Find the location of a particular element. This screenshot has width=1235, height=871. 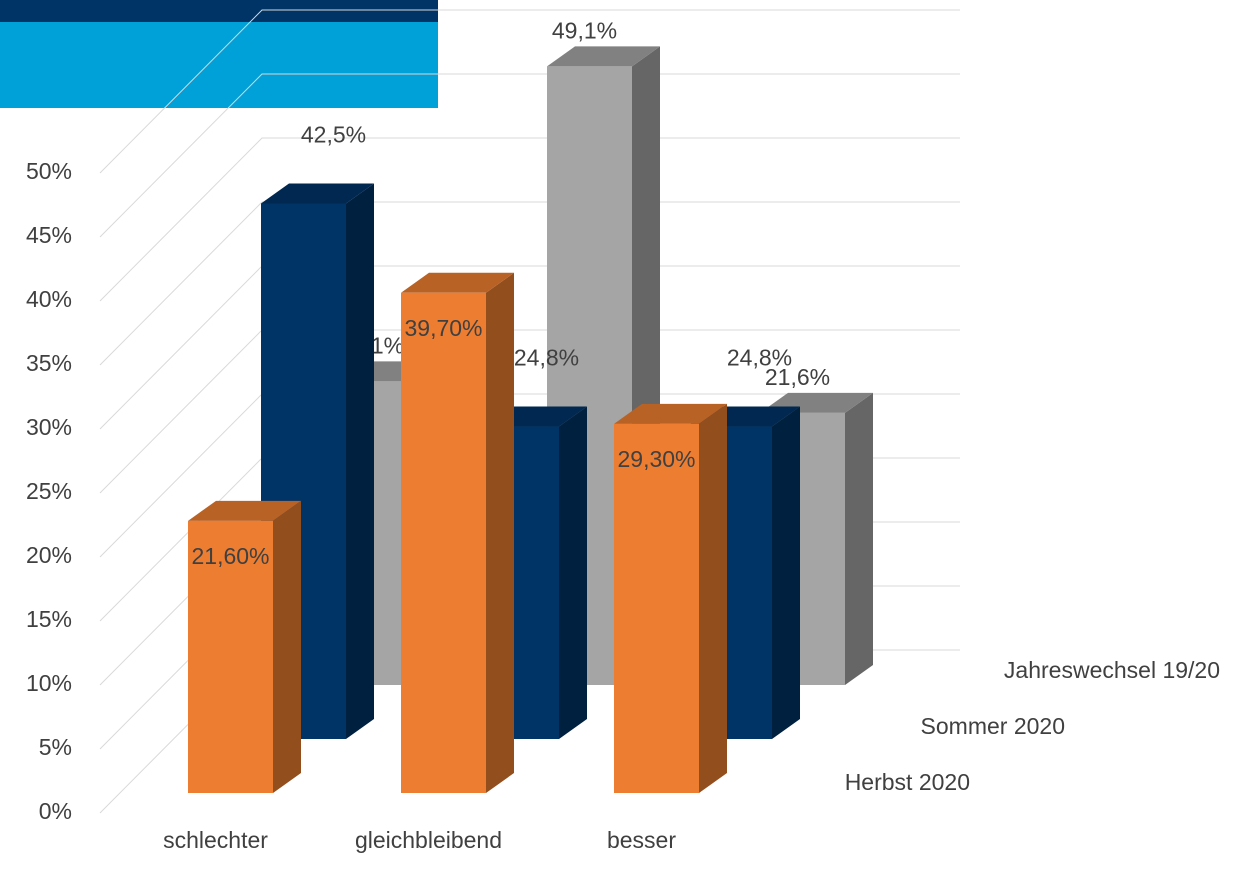

y-tick-label: 40% is located at coordinates (49, 299).